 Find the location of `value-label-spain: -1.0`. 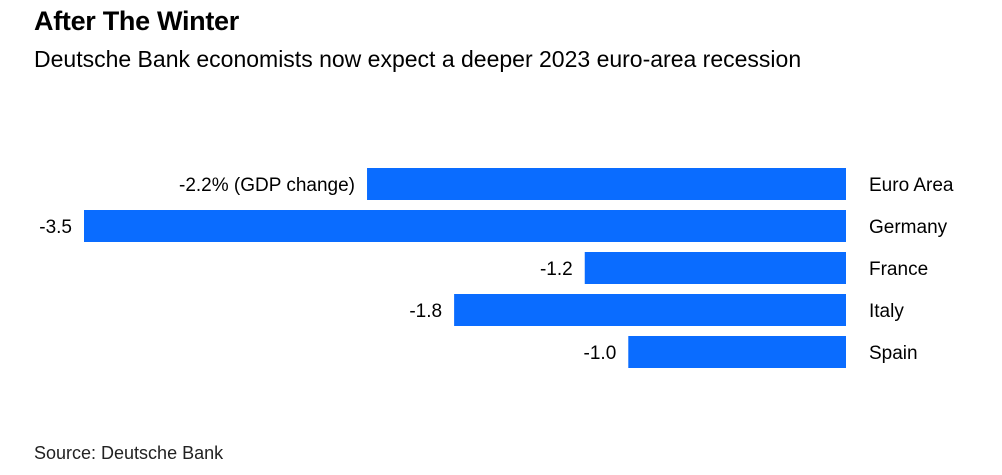

value-label-spain: -1.0 is located at coordinates (600, 353).